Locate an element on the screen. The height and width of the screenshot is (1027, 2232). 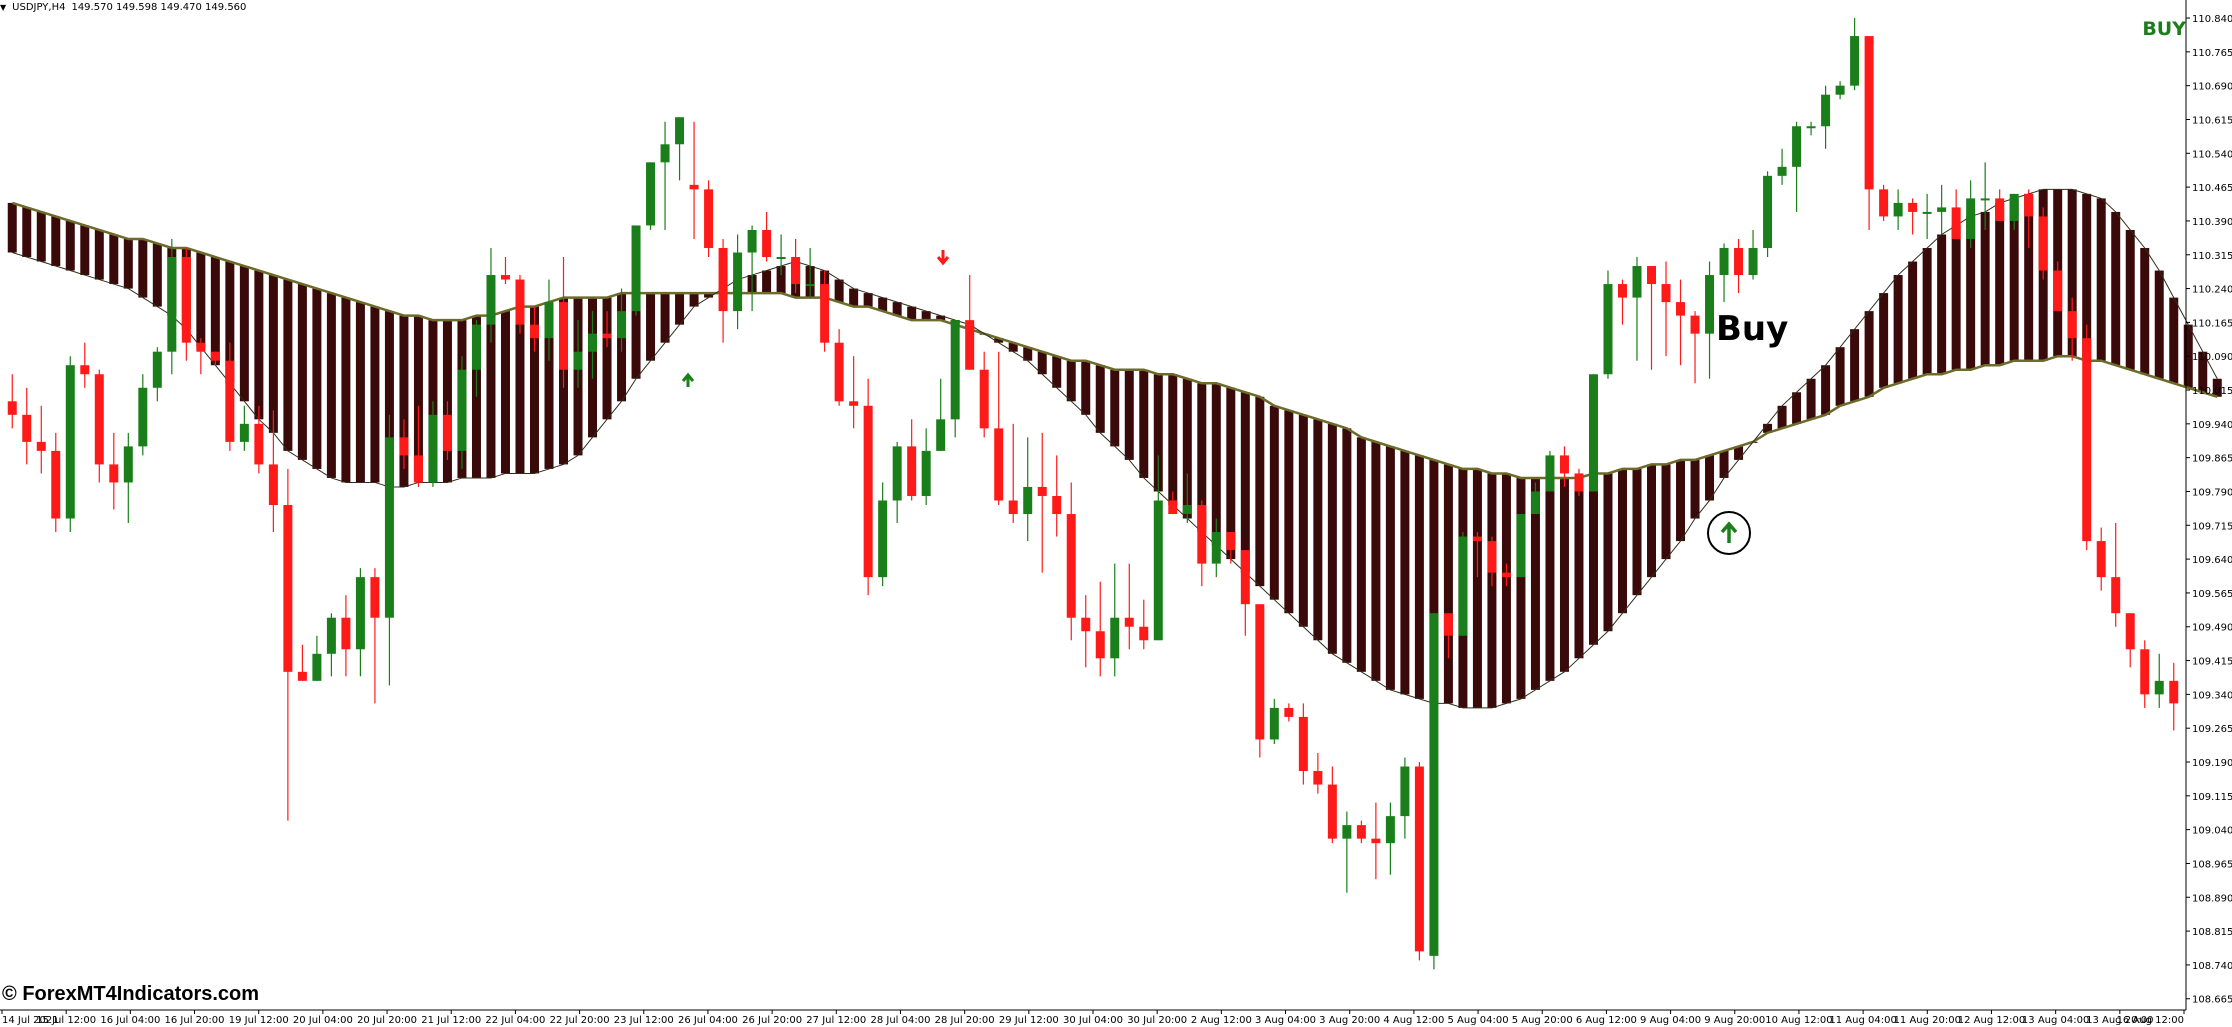
y-tick-label: 109.190 is located at coordinates (2212, 763).